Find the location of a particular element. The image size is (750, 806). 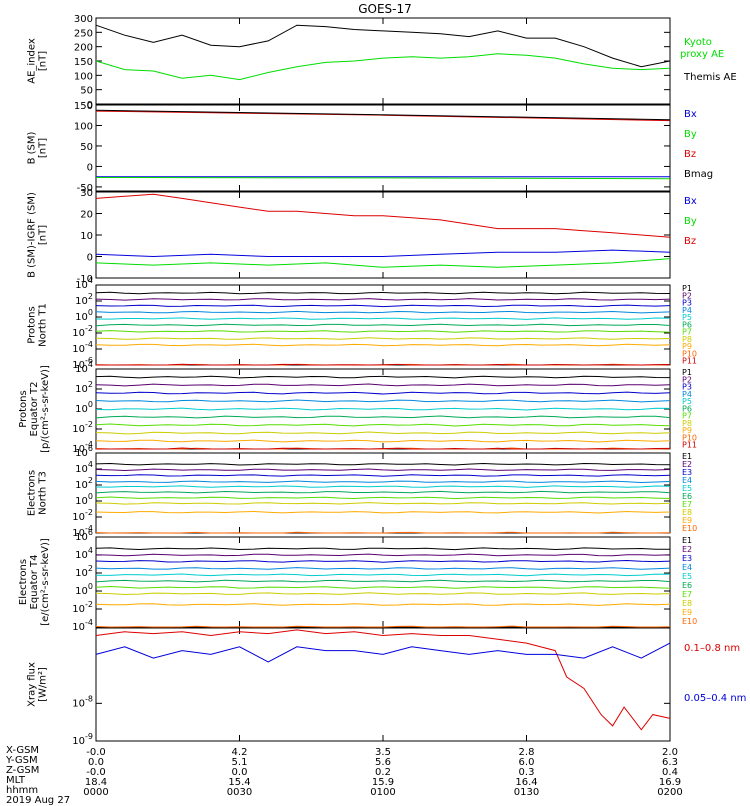

panel-2: -10 0 10 20 30 B (SM)-IGRF (SM) [nT] Bx By Bz is located at coordinates (362, 236).